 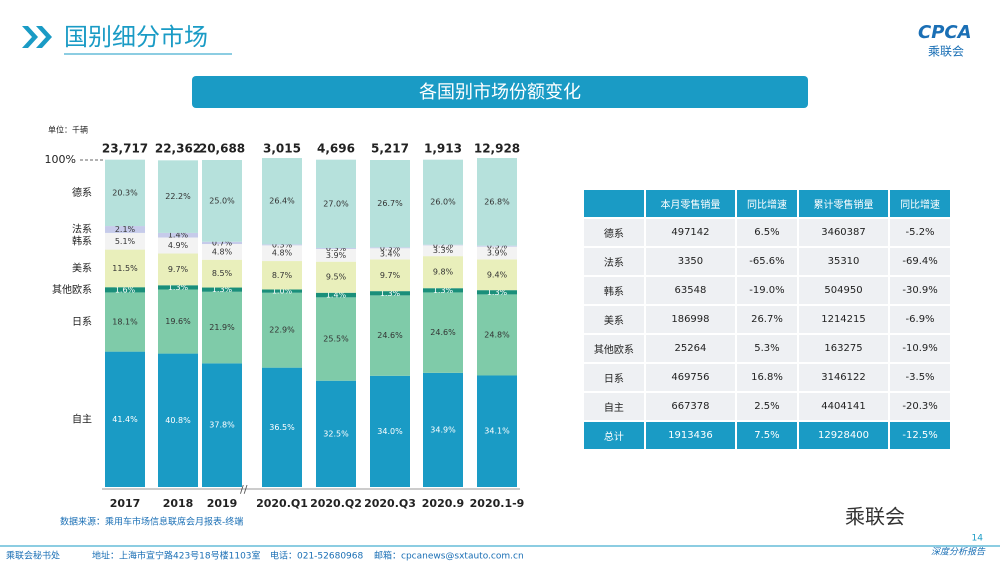 I want to click on table-cell: 法系, so click(x=614, y=261).